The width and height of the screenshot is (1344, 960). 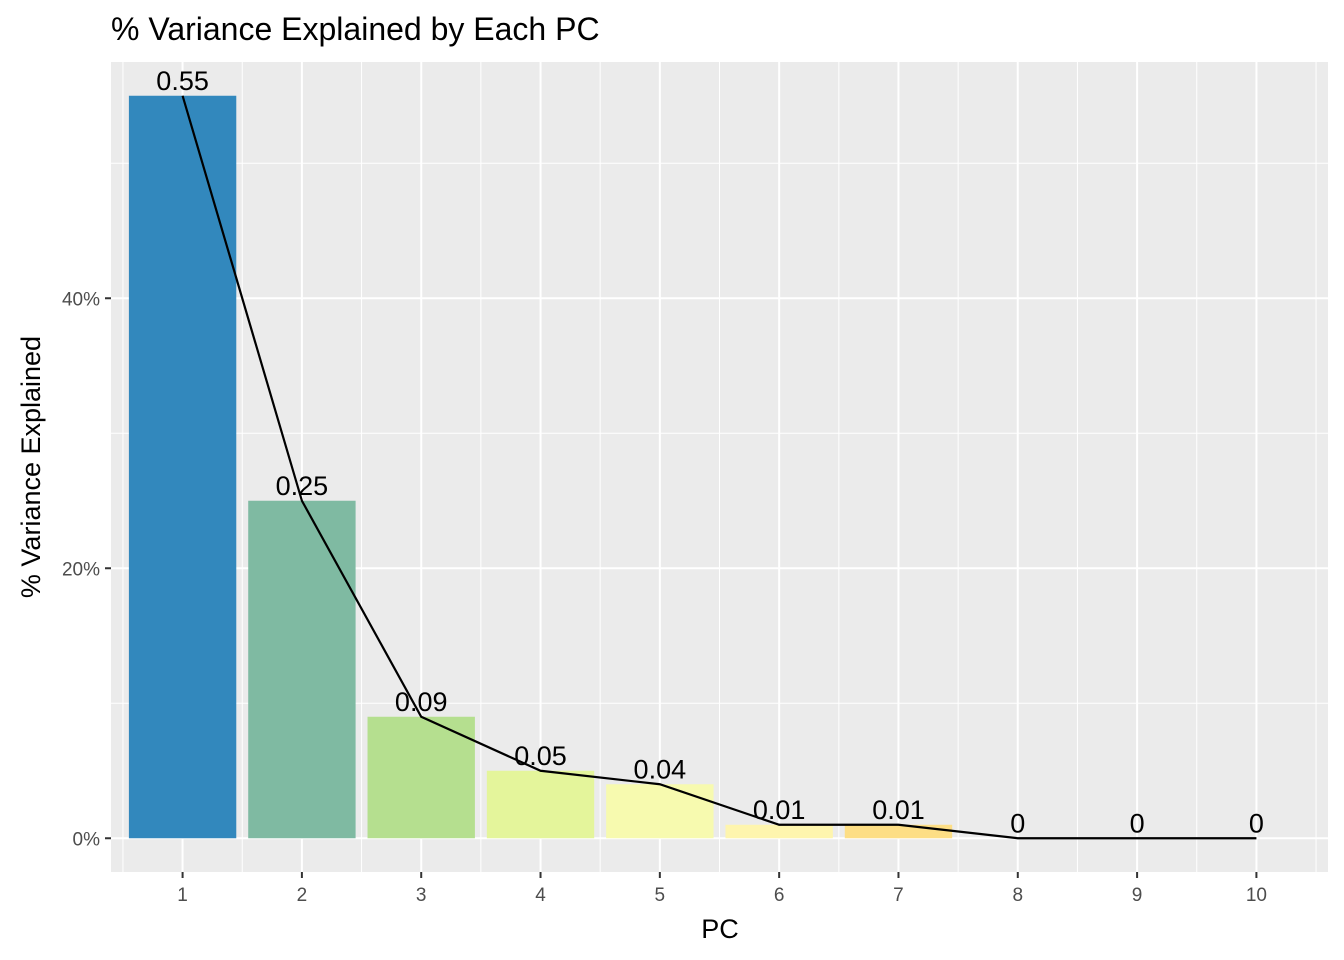 I want to click on data-label-pc-1: 0.55, so click(x=182, y=81).